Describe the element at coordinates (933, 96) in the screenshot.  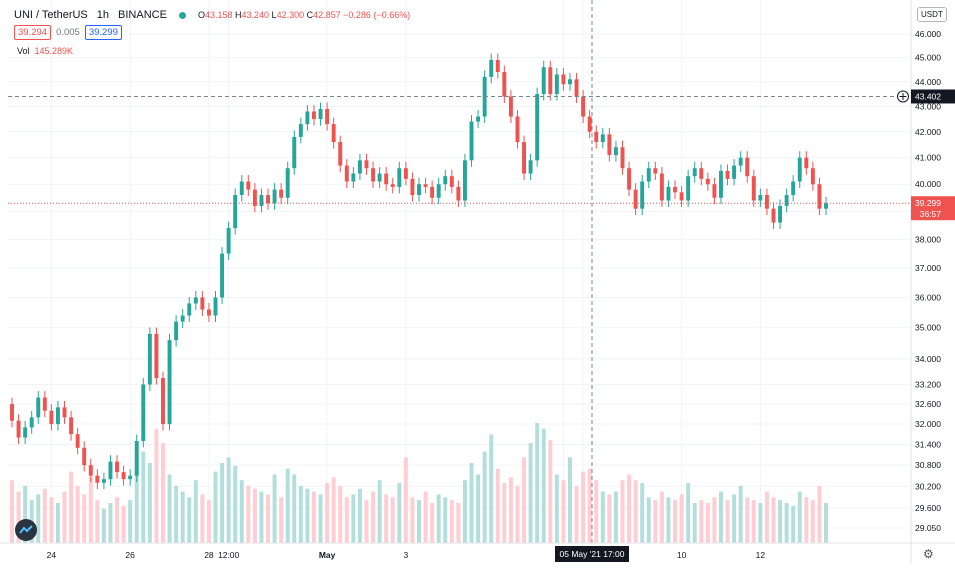
I see `crosshair-price-box` at that location.